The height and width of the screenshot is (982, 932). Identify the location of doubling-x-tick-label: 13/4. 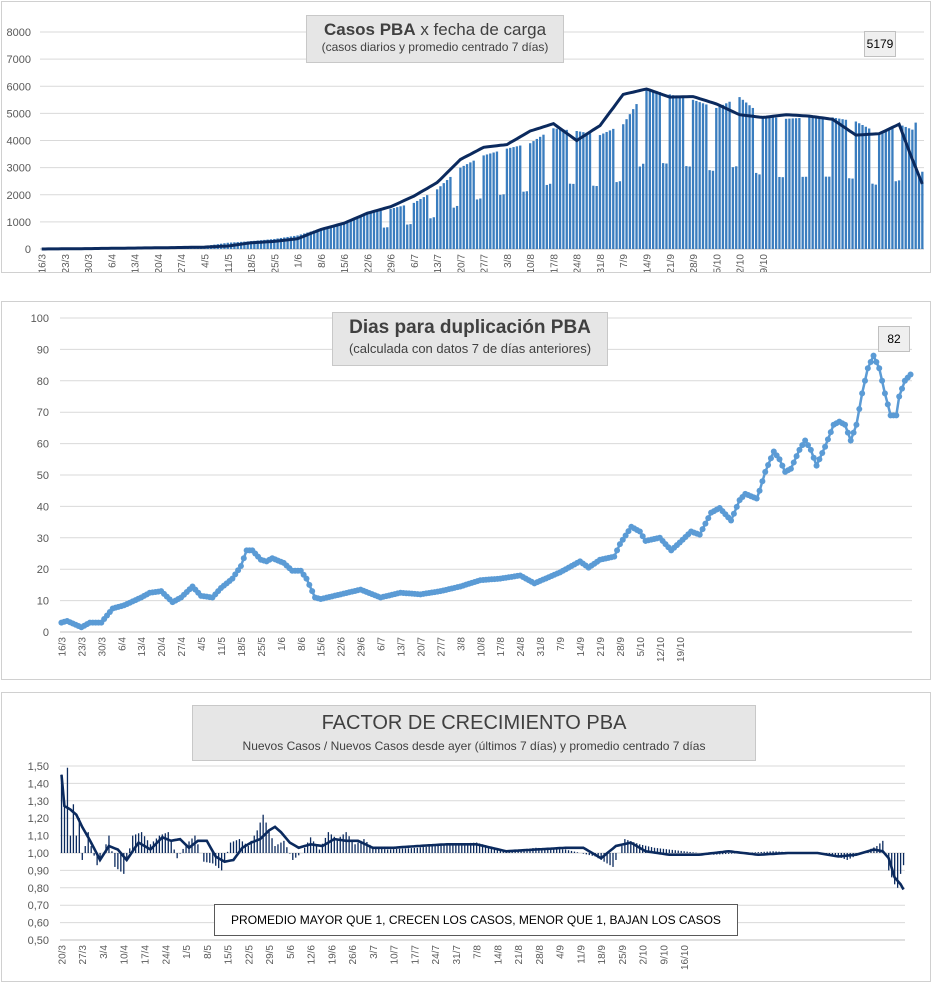
(142, 647).